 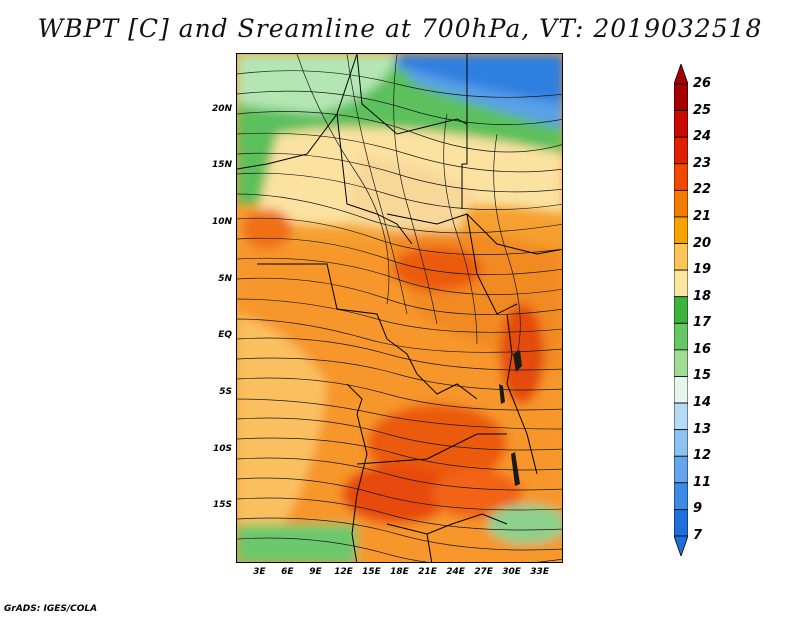 I want to click on colorbar-label: 17, so click(x=702, y=323).